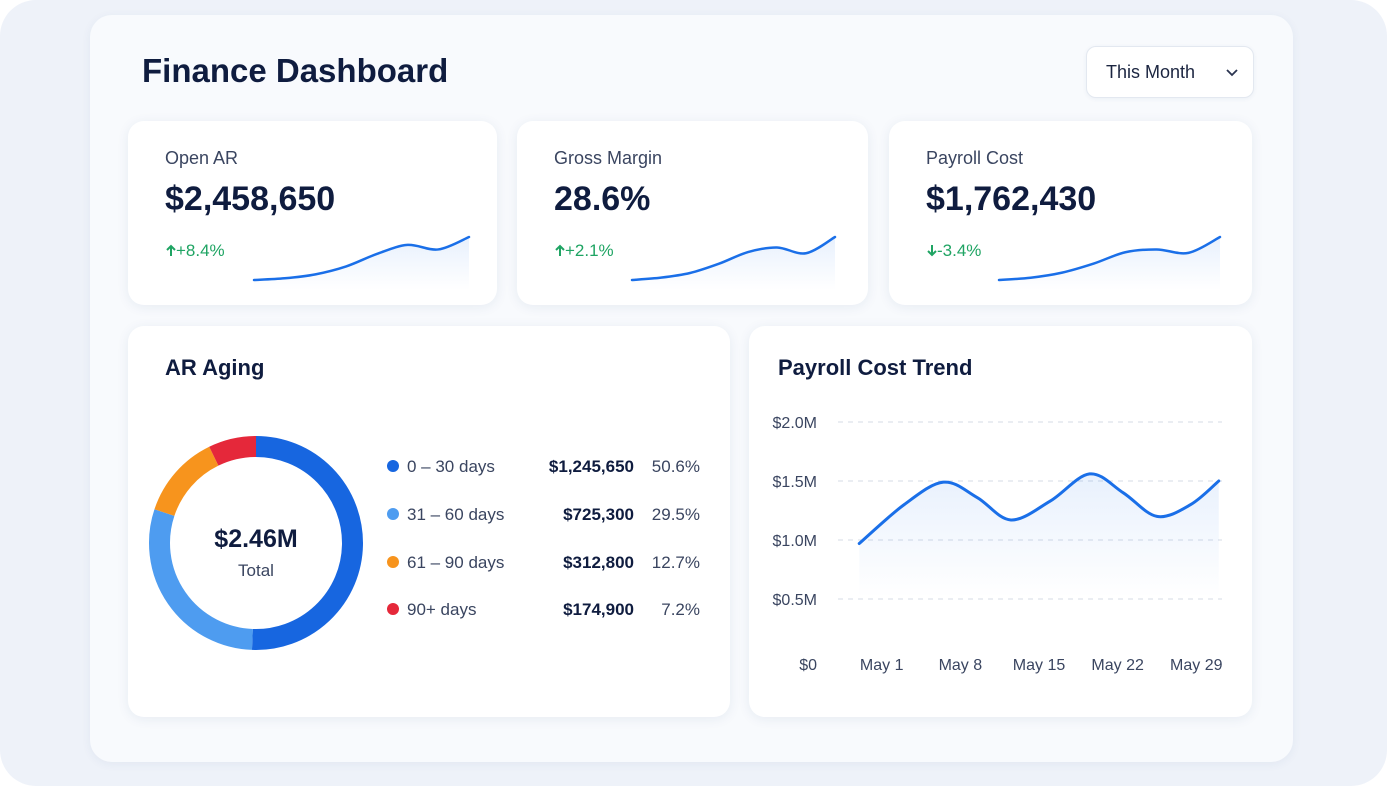 The width and height of the screenshot is (1387, 786). I want to click on kpi-change: +8.4%, so click(200, 250).